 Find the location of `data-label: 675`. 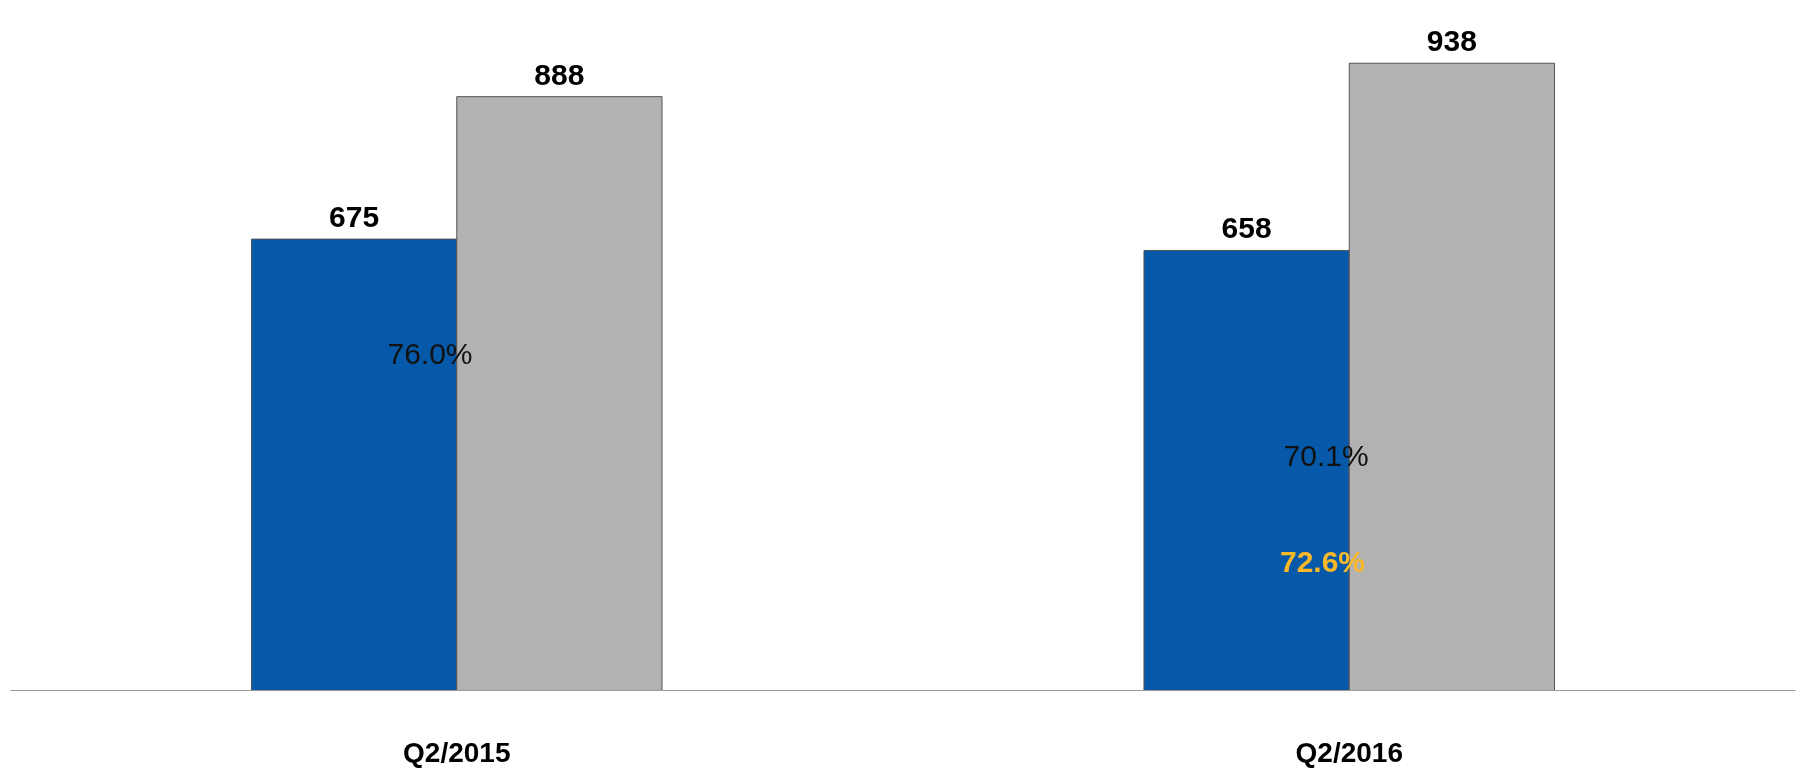

data-label: 675 is located at coordinates (354, 217).